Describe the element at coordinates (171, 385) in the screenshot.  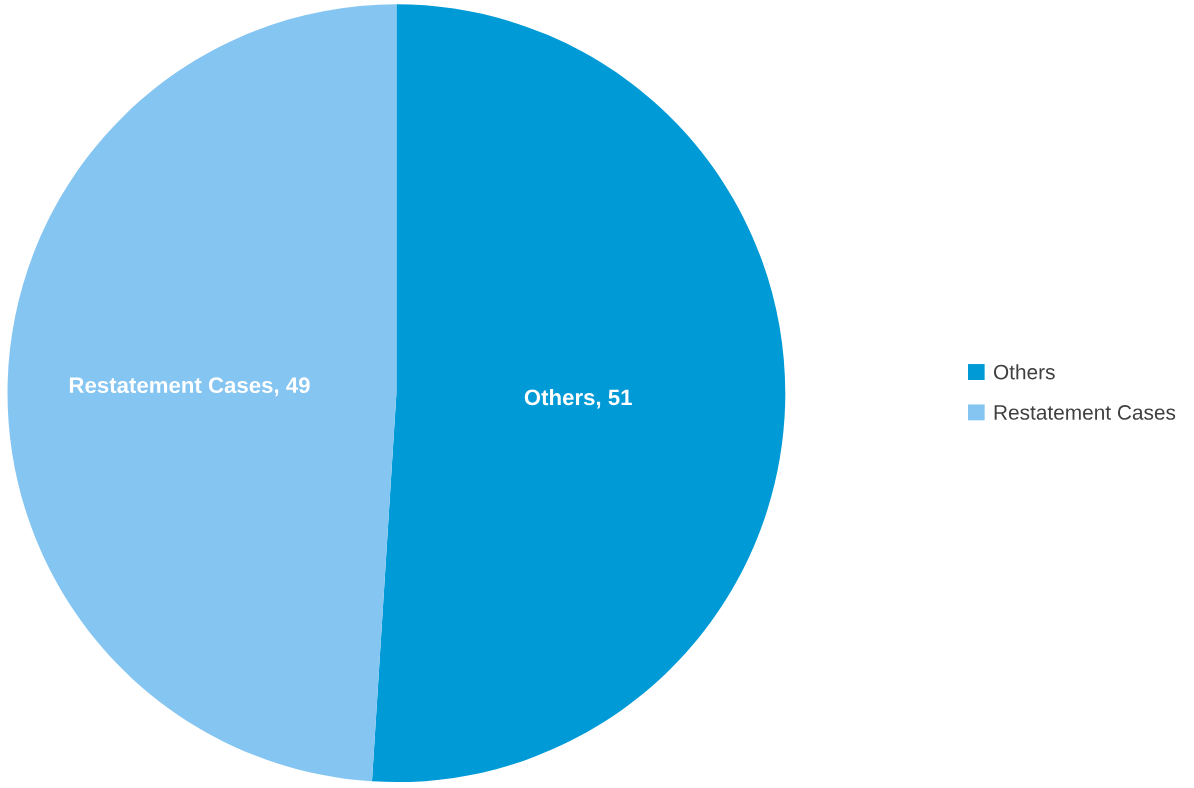
I see `slice-label: Restatement Cases` at that location.